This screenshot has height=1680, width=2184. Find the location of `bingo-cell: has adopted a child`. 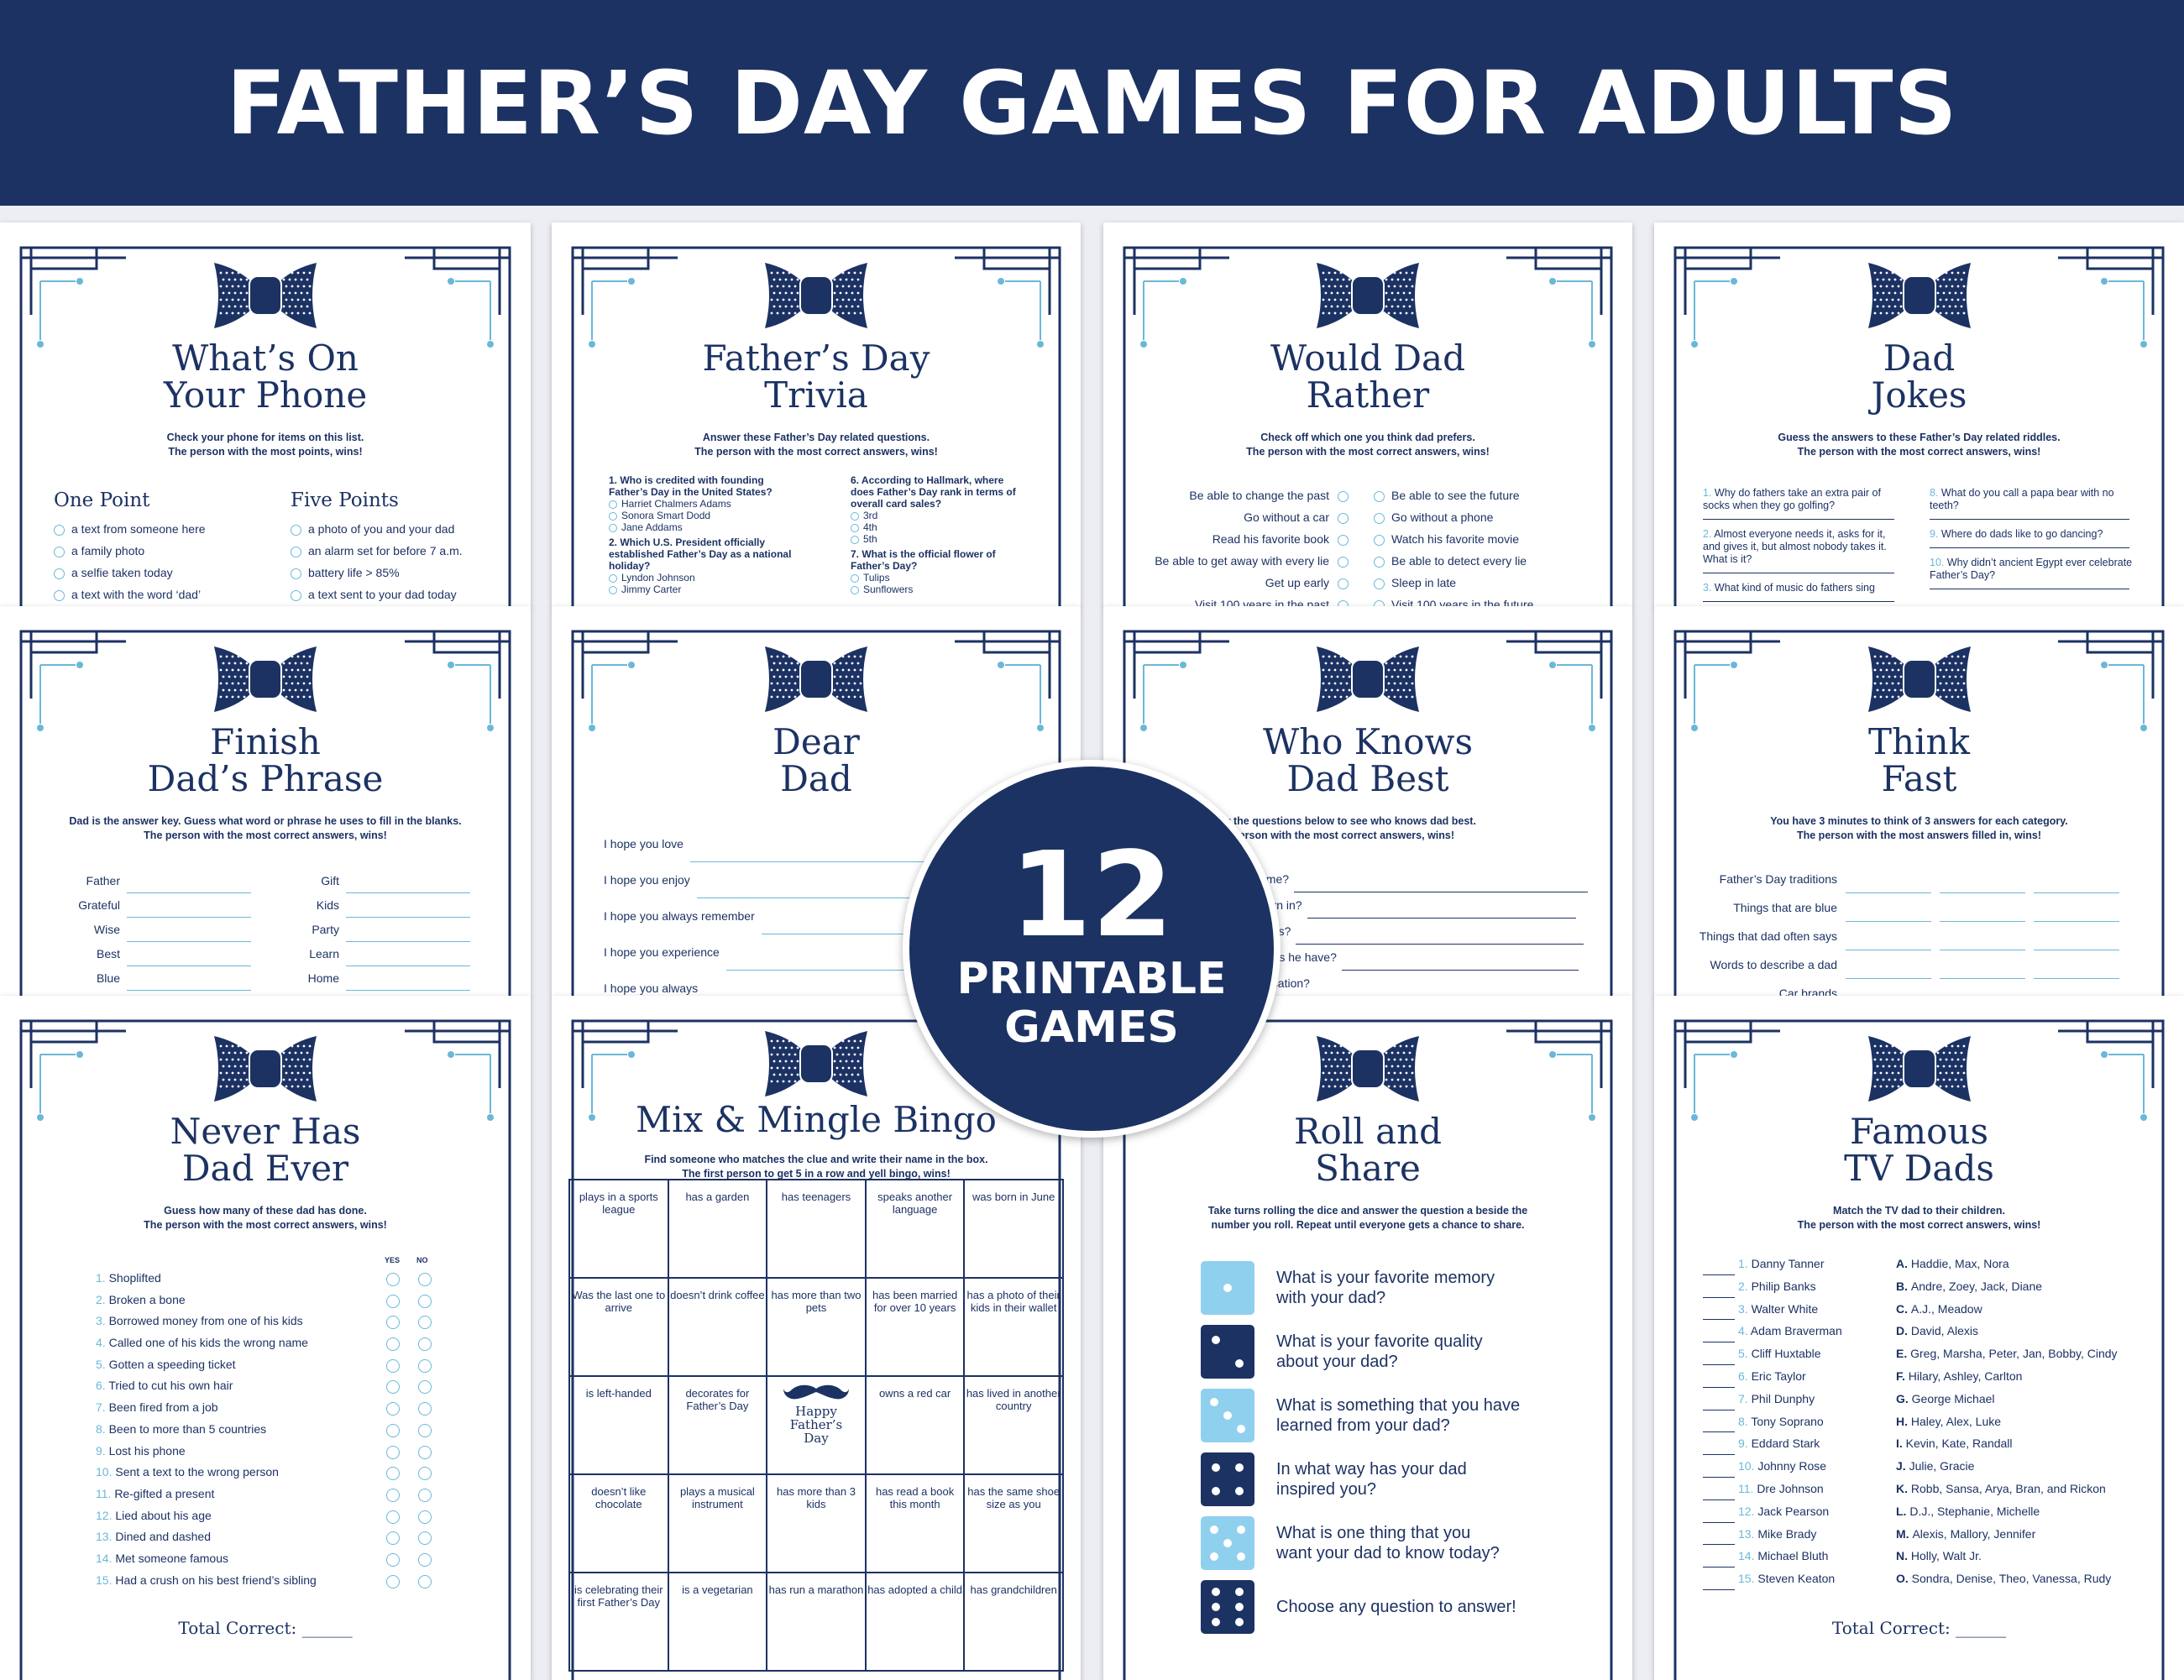

bingo-cell: has adopted a child is located at coordinates (915, 1622).